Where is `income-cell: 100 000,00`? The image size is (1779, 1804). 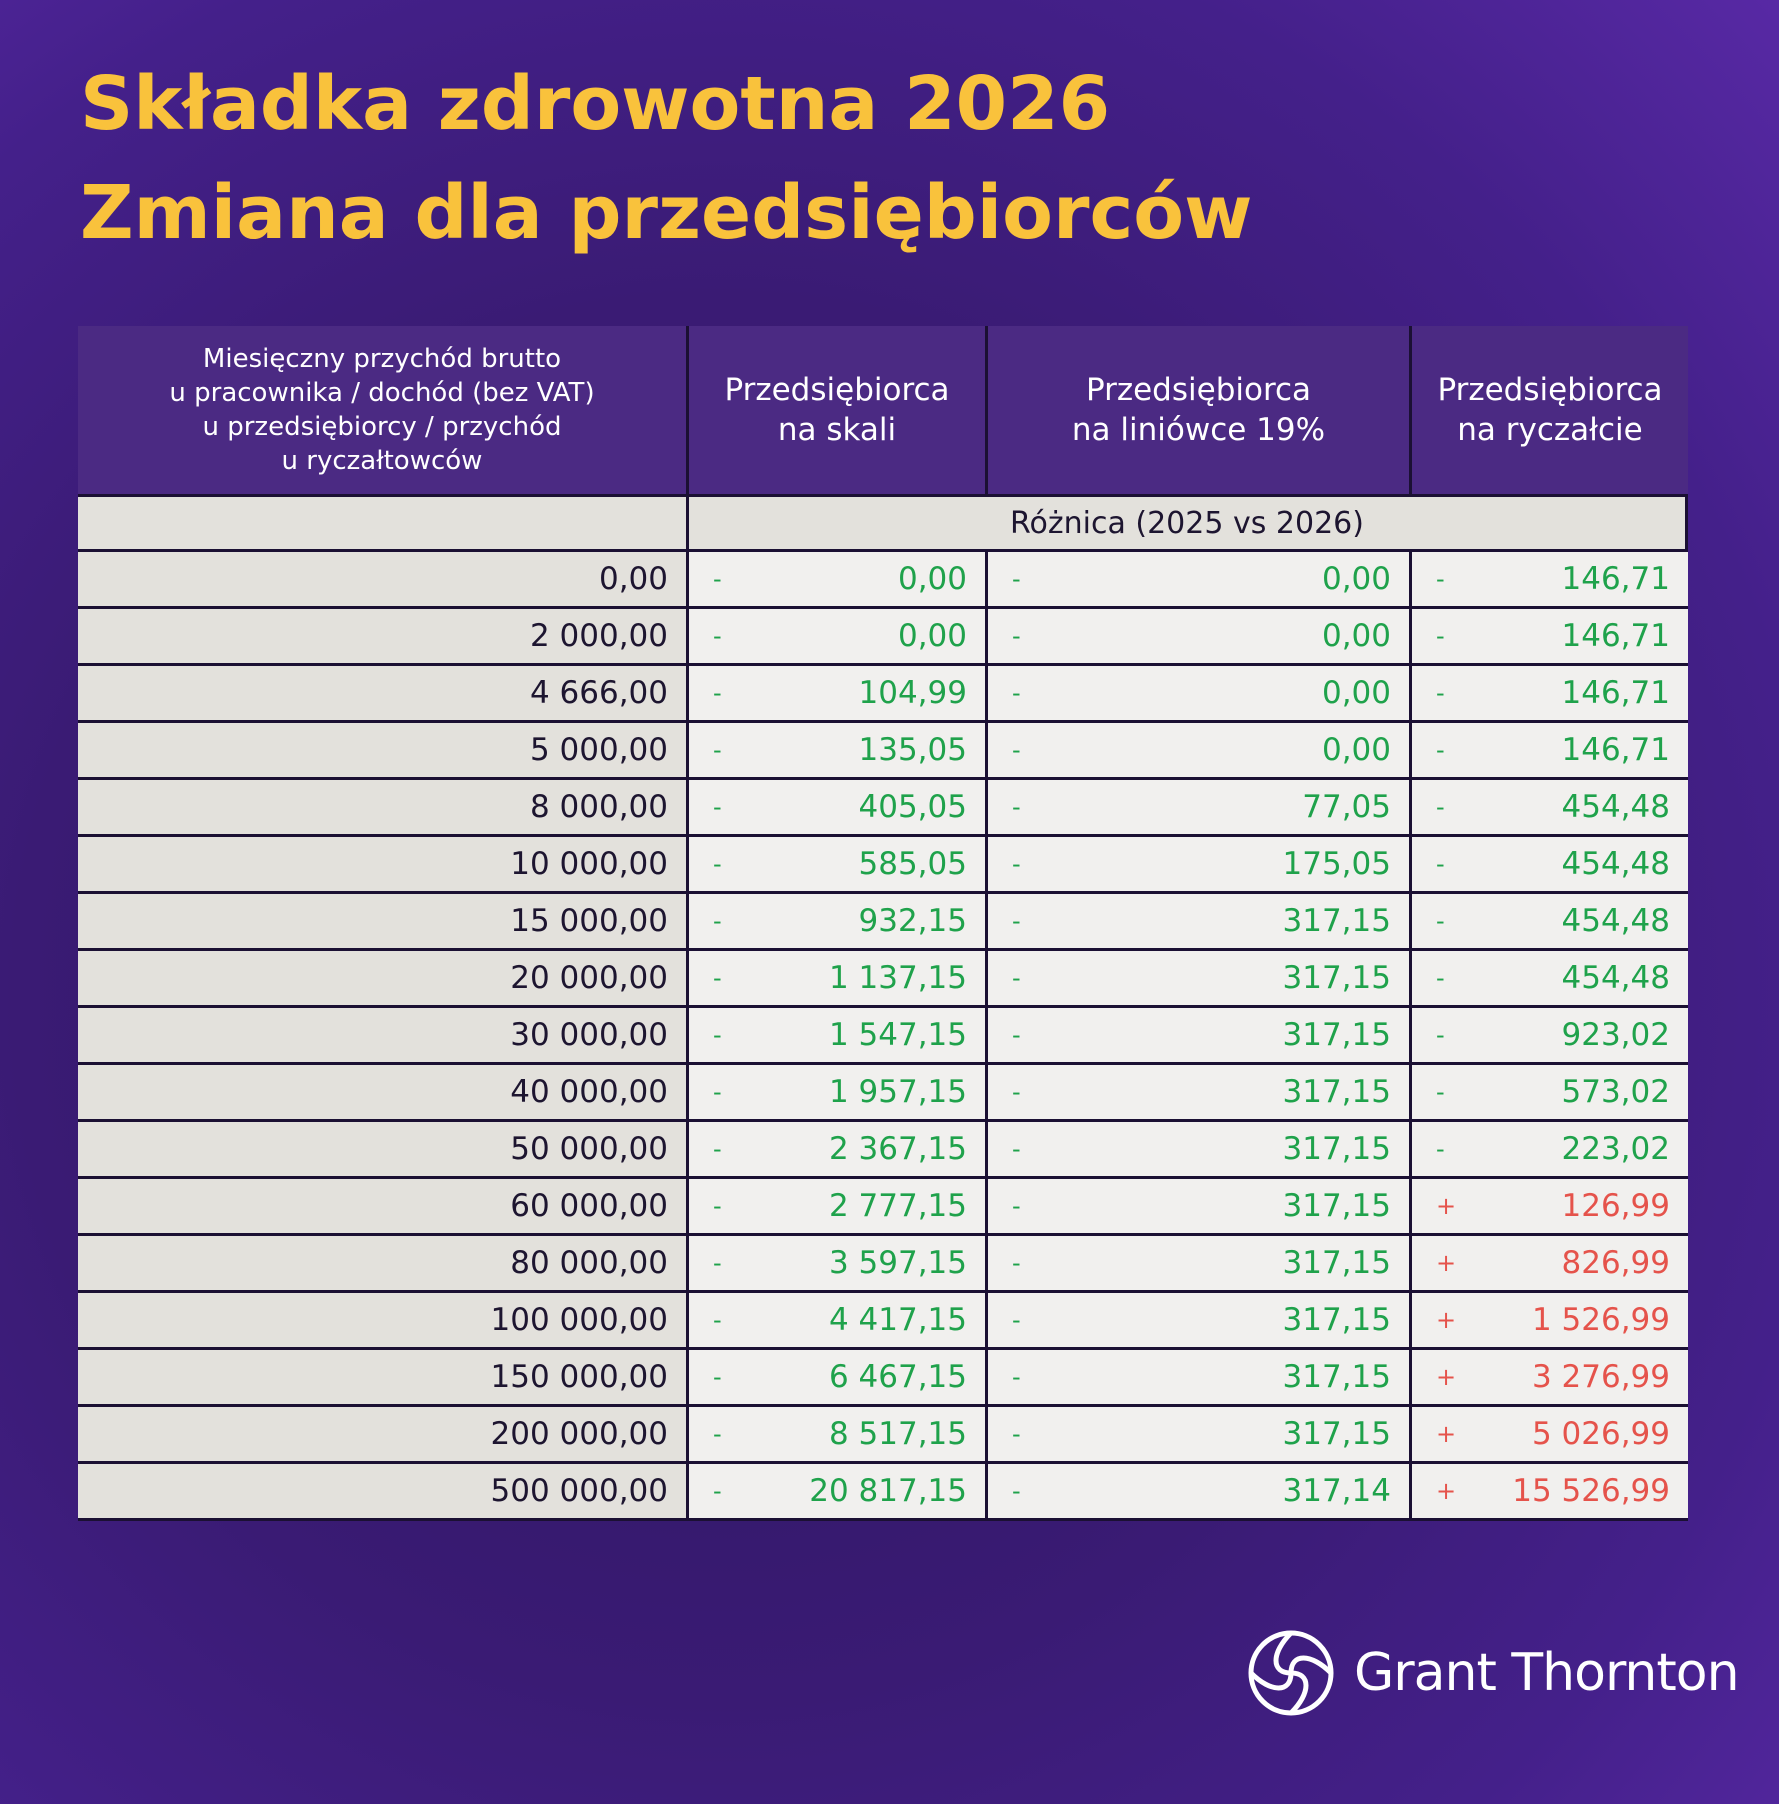 income-cell: 100 000,00 is located at coordinates (382, 1320).